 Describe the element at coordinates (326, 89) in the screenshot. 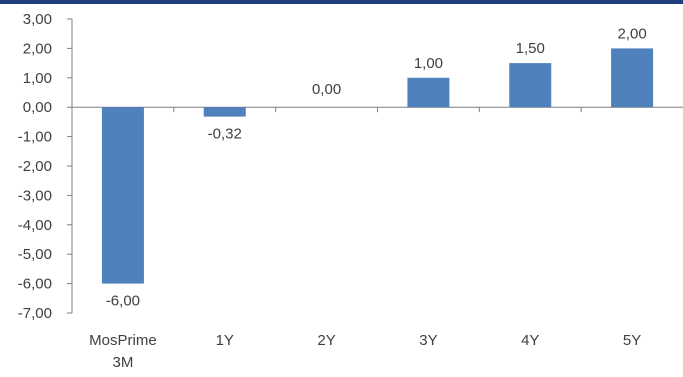

I see `data-label: 0,00` at that location.